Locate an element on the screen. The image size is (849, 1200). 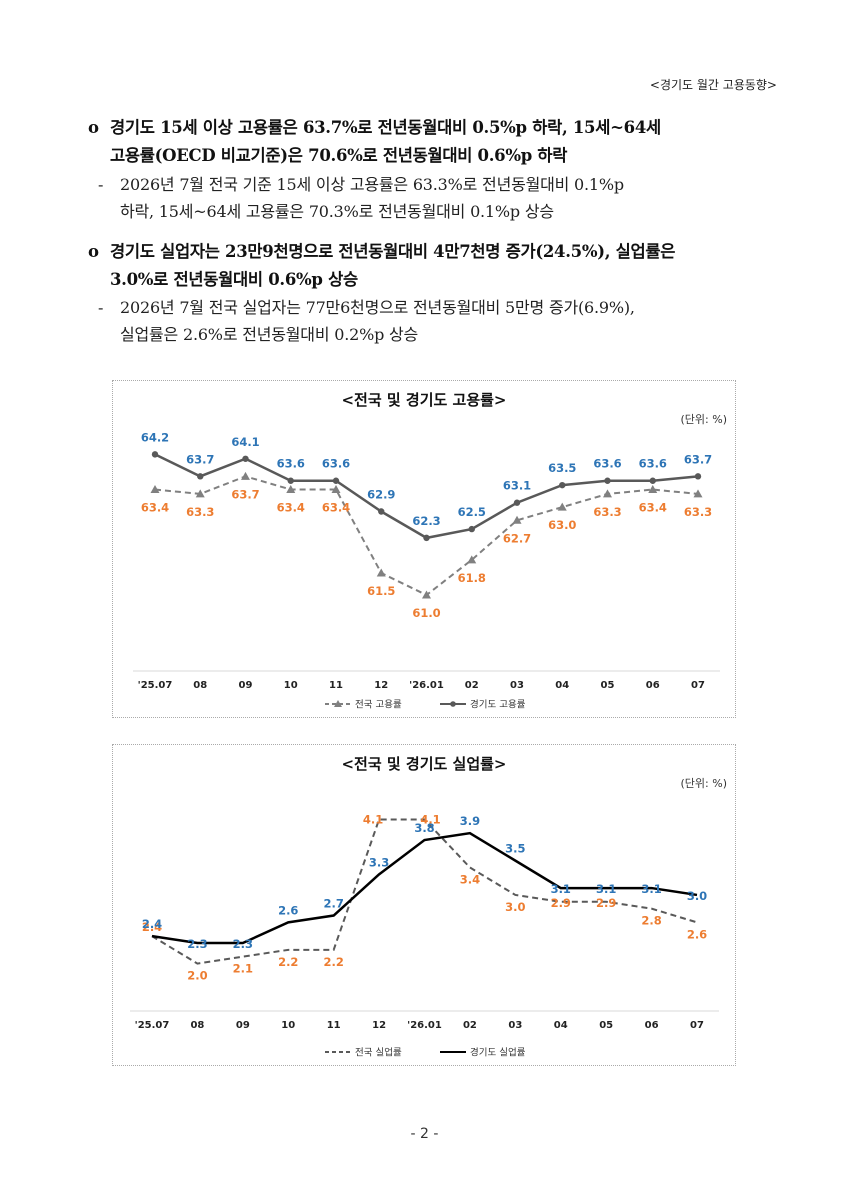
x-tick-label: 11 is located at coordinates (334, 1025).